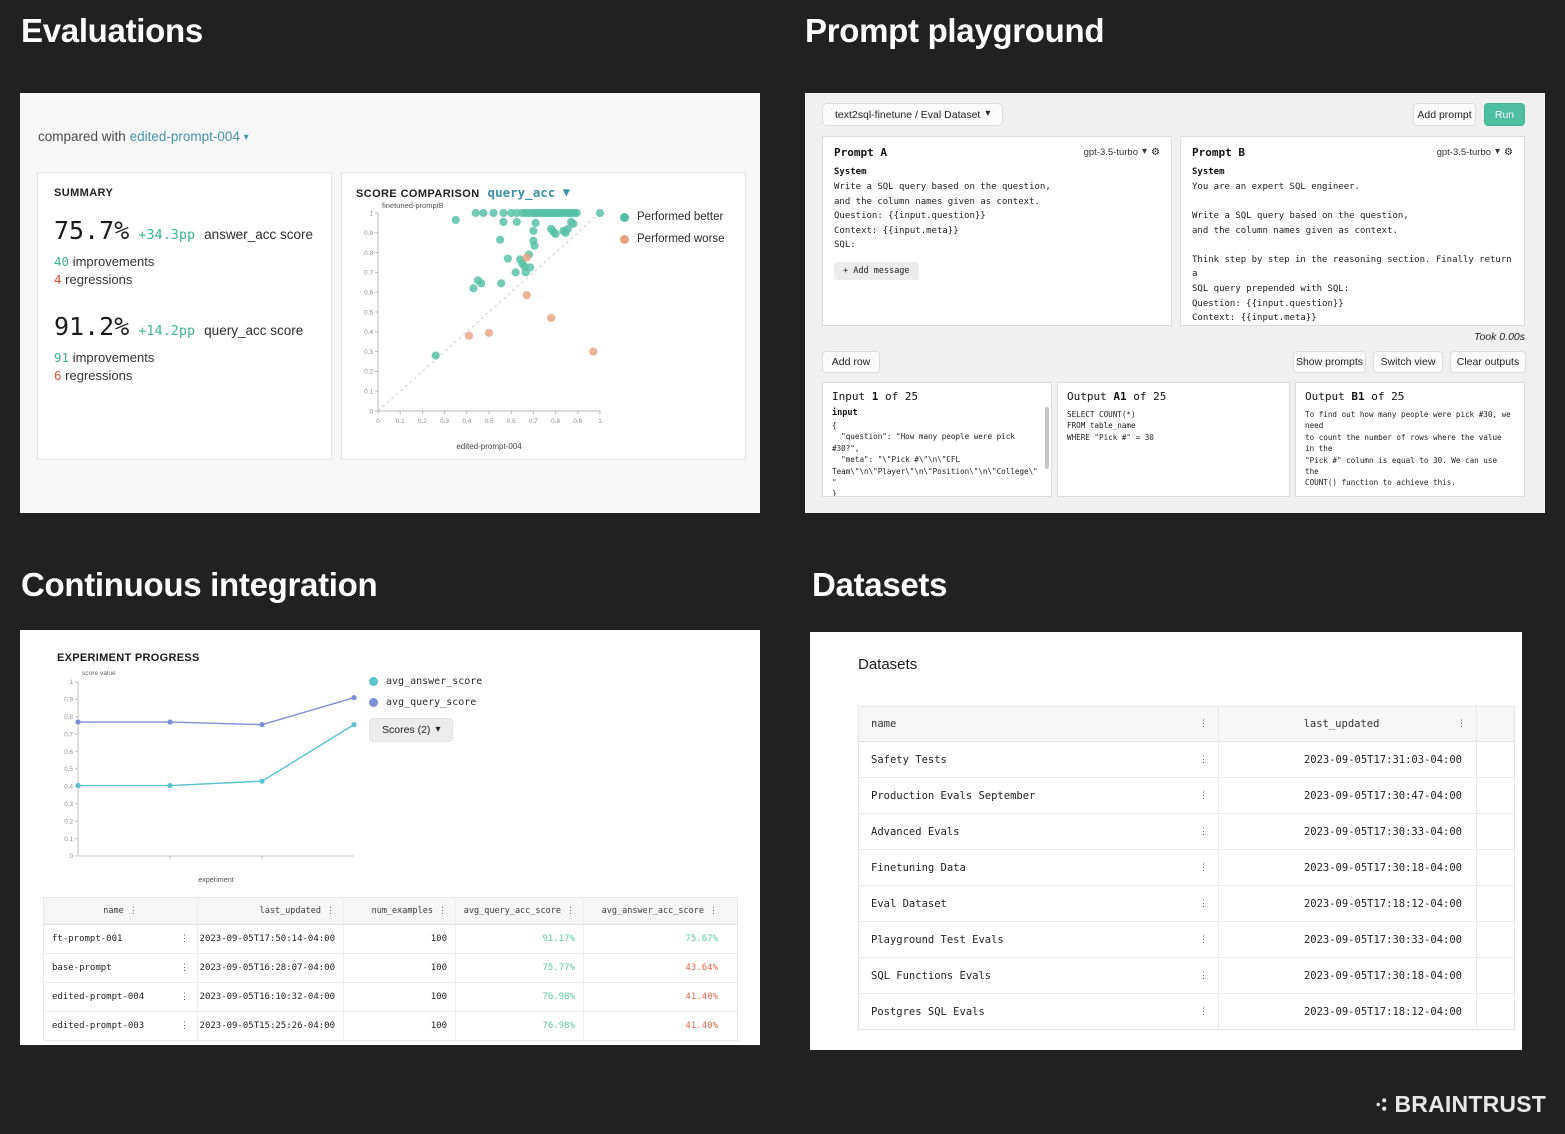  Describe the element at coordinates (875, 396) in the screenshot. I see `input-index: 1` at that location.